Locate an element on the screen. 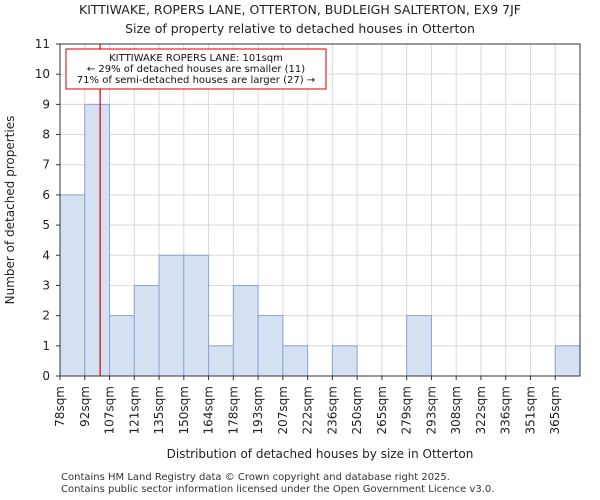  y-tick-label: 2 is located at coordinates (46, 316).